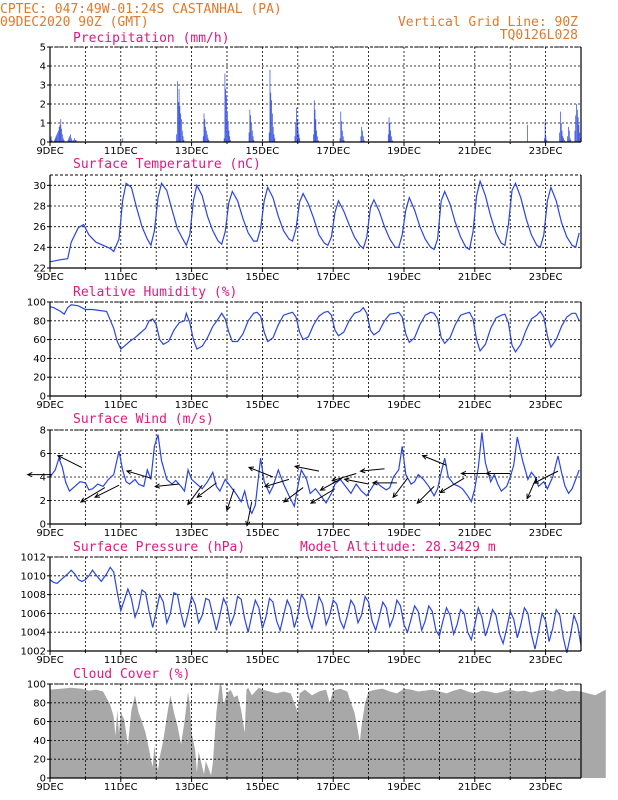  Describe the element at coordinates (43, 501) in the screenshot. I see `y-tick-label: 2` at that location.